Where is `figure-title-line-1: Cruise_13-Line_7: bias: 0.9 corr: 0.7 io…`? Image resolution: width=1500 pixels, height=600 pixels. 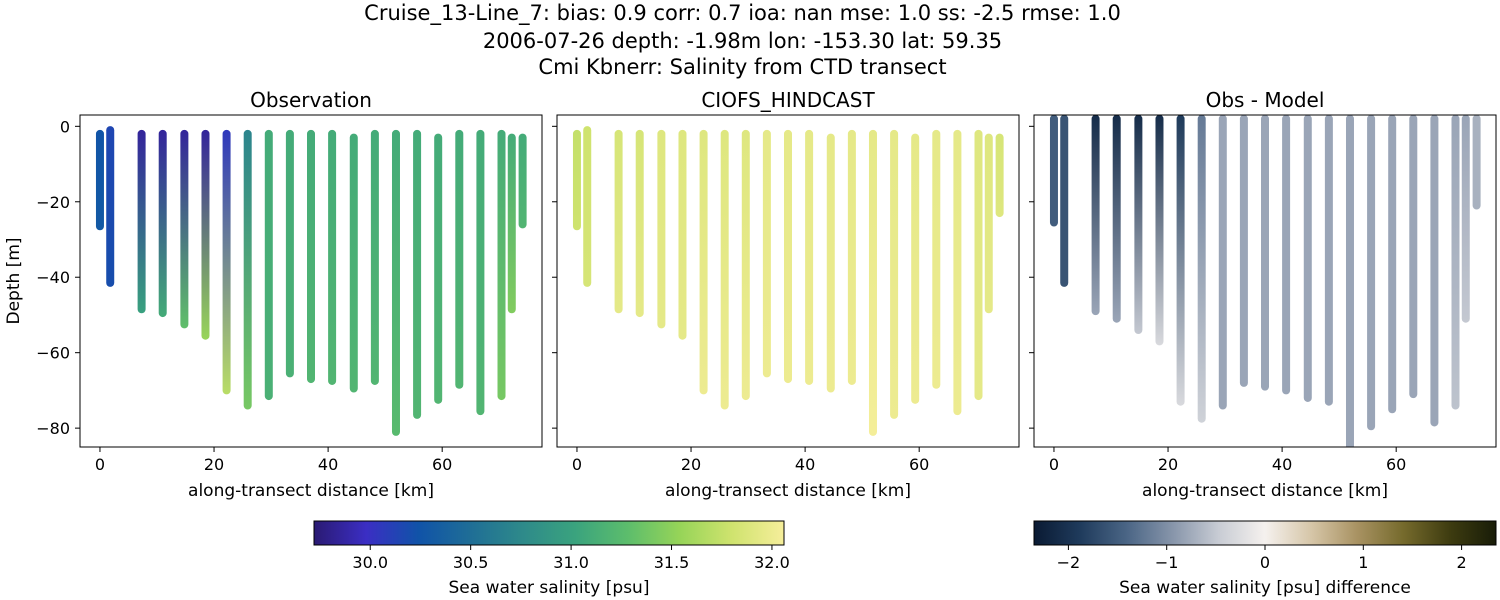
figure-title-line-1: Cruise_13-Line_7: bias: 0.9 corr: 0.7 io… is located at coordinates (742, 13).